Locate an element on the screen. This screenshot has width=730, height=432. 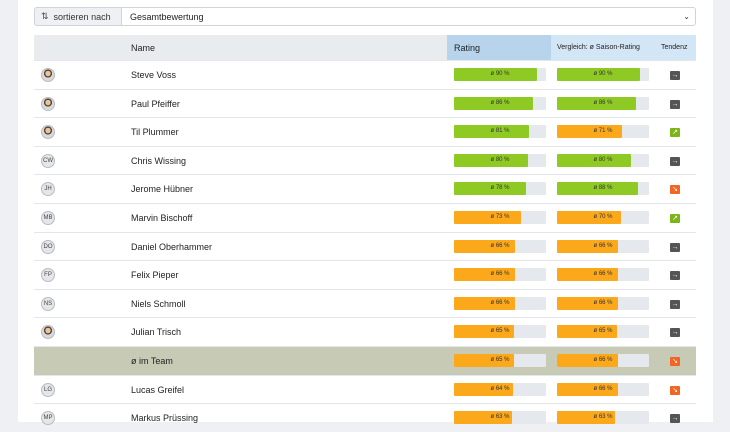
rating-bar: ø 78 % is located at coordinates (500, 189).